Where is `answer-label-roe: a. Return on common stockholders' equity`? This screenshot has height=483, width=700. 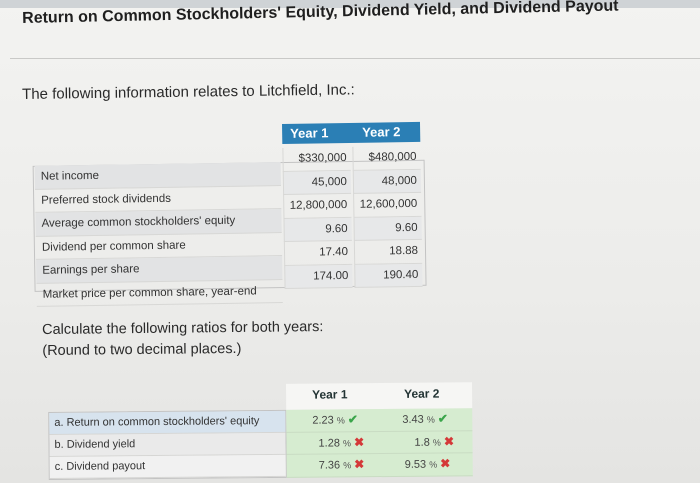 answer-label-roe: a. Return on common stockholders' equity is located at coordinates (167, 422).